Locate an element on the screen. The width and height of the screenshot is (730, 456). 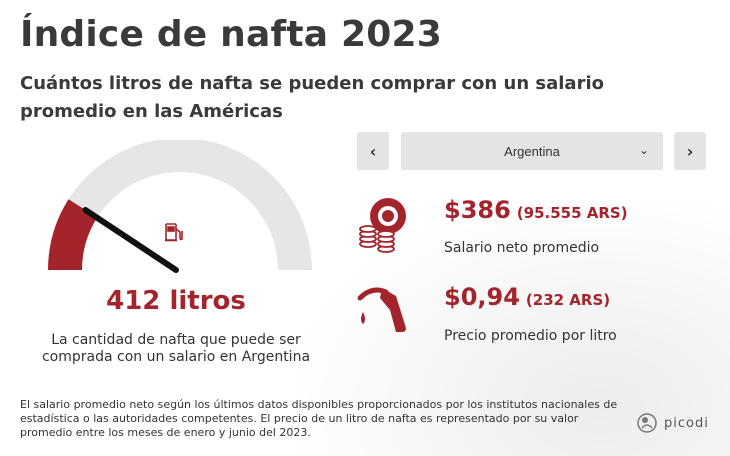
price-usd: $0,94 is located at coordinates (482, 297).